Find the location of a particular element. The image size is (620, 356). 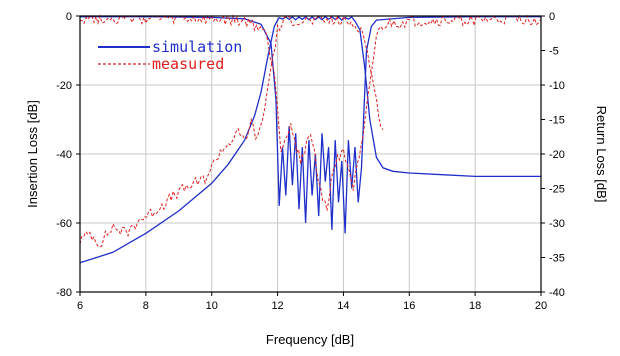

y-right-tick-label: -5 is located at coordinates (554, 52).